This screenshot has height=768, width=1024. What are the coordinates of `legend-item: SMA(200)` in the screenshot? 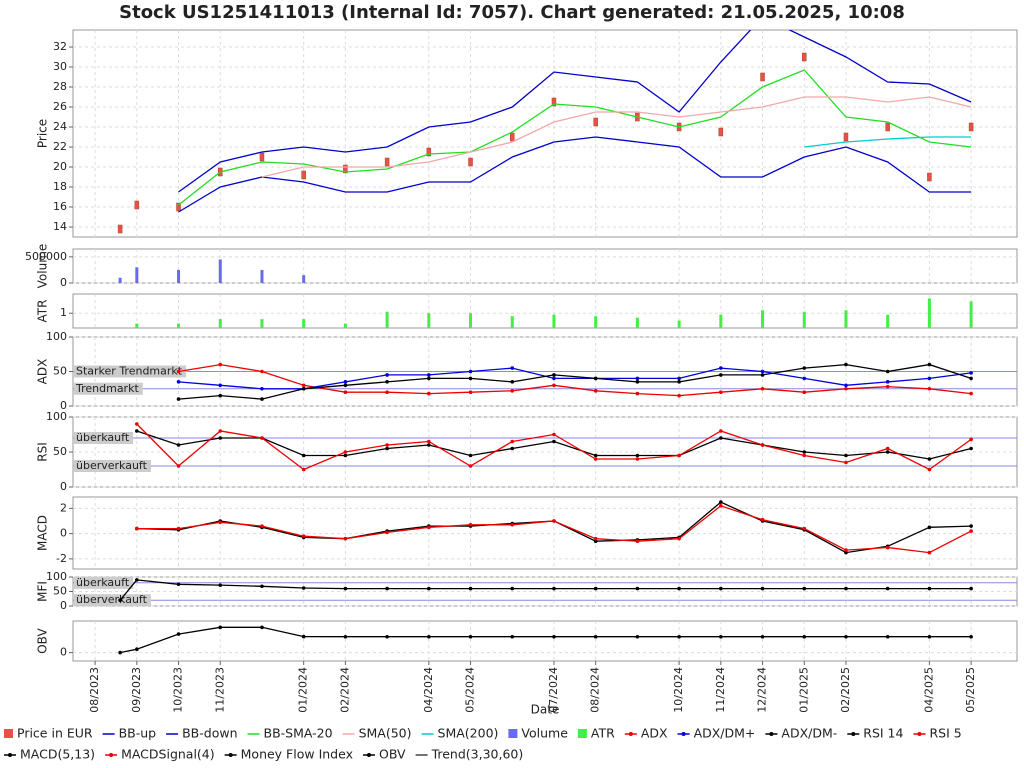 It's located at (459, 733).